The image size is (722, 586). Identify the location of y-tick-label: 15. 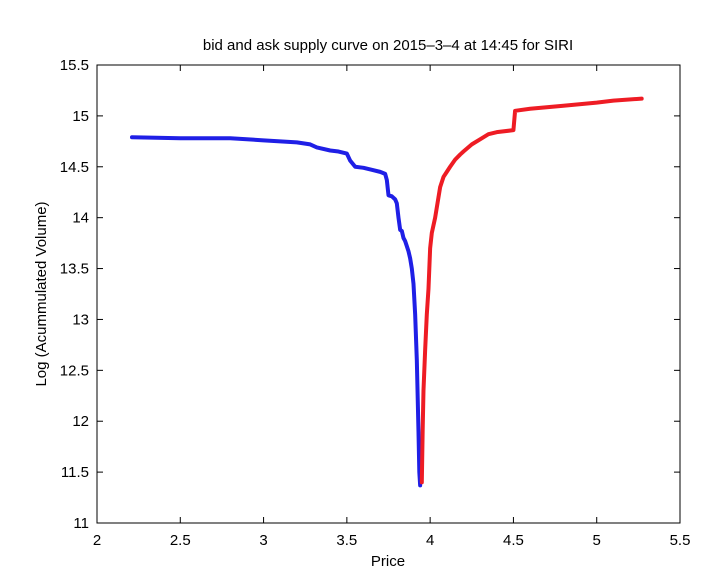
(80, 116).